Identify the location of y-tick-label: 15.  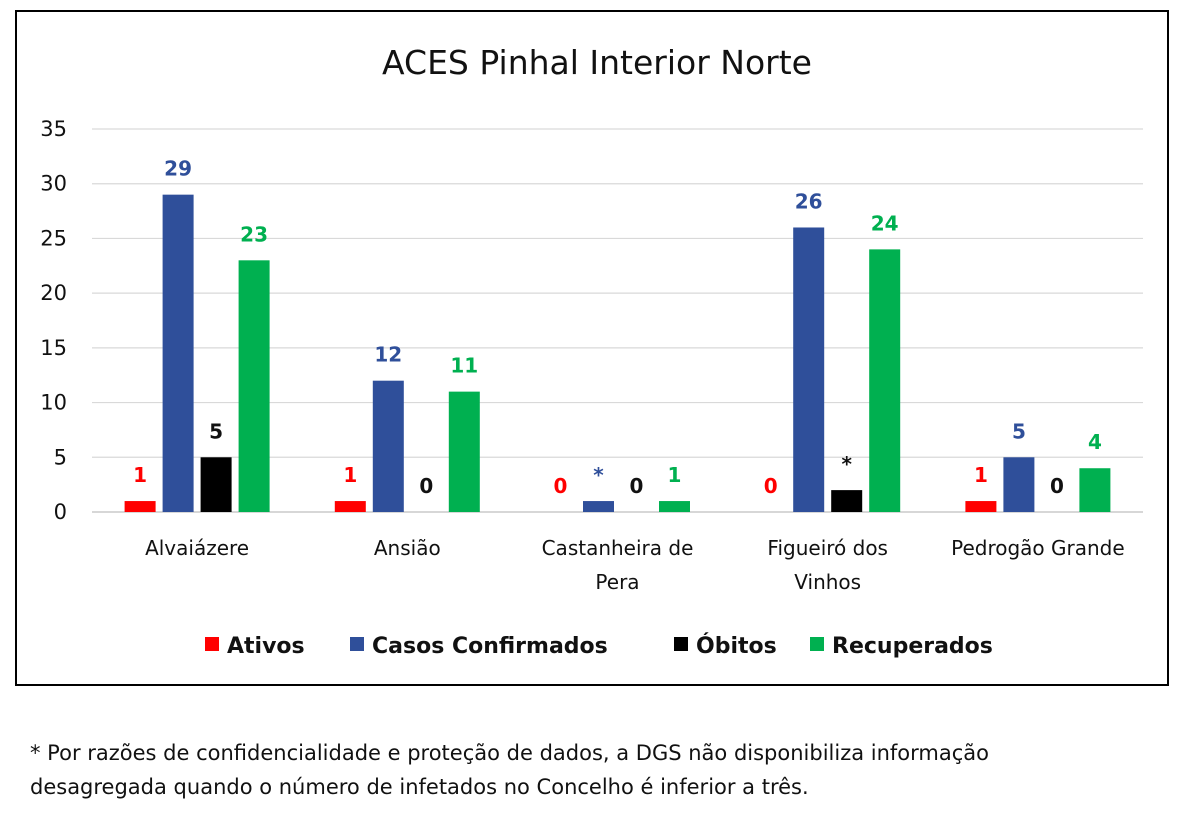
(53, 348).